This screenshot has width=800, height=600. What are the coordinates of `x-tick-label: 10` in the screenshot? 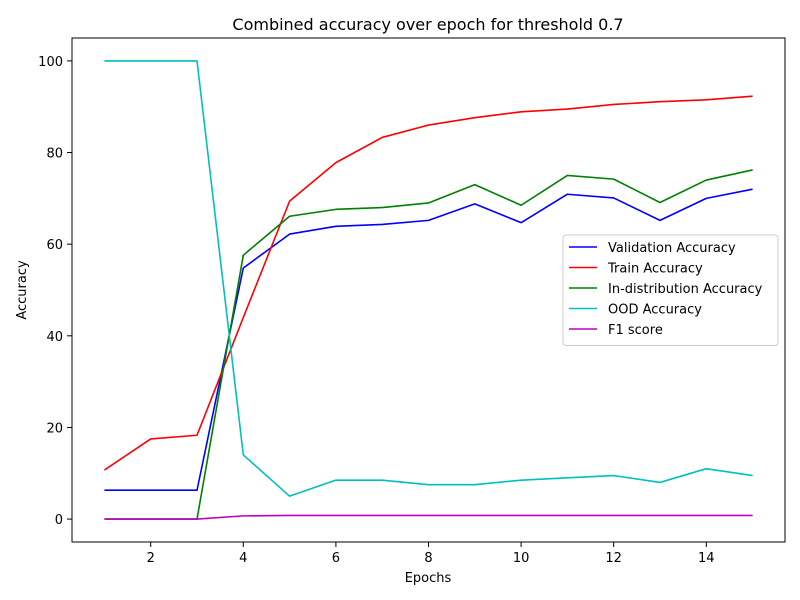 It's located at (521, 558).